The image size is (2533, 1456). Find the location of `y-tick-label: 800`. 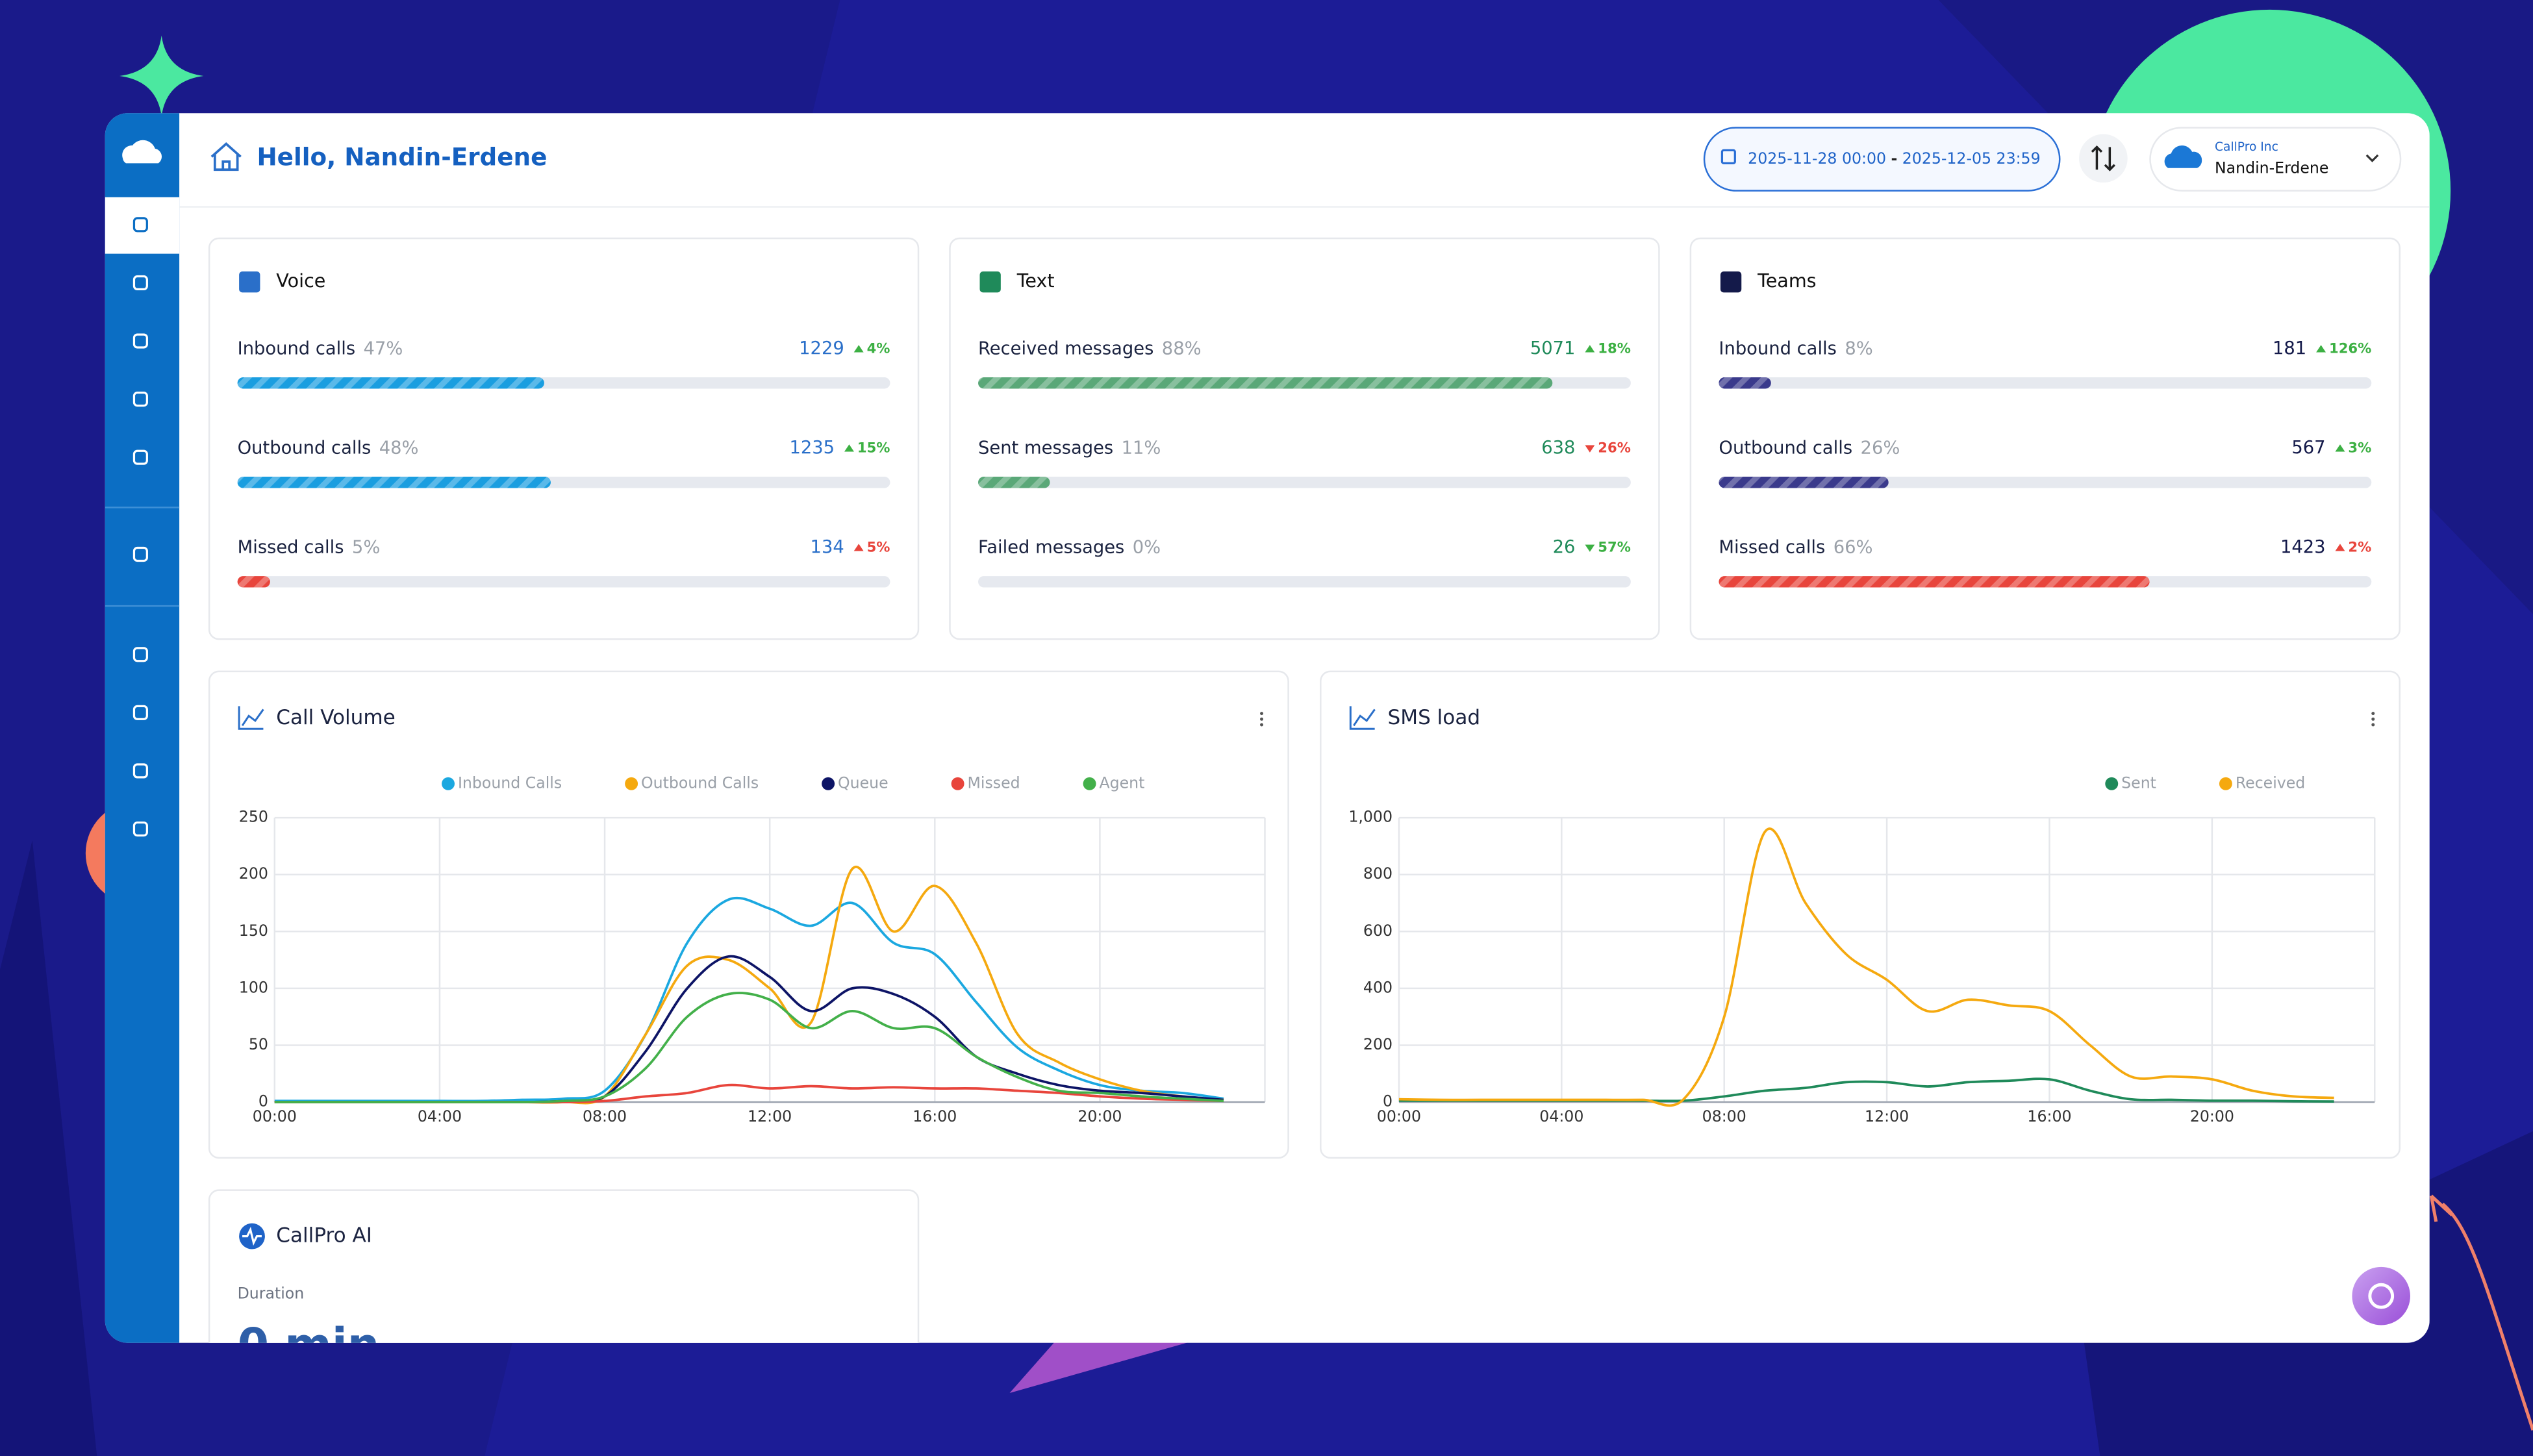

y-tick-label: 800 is located at coordinates (1378, 873).